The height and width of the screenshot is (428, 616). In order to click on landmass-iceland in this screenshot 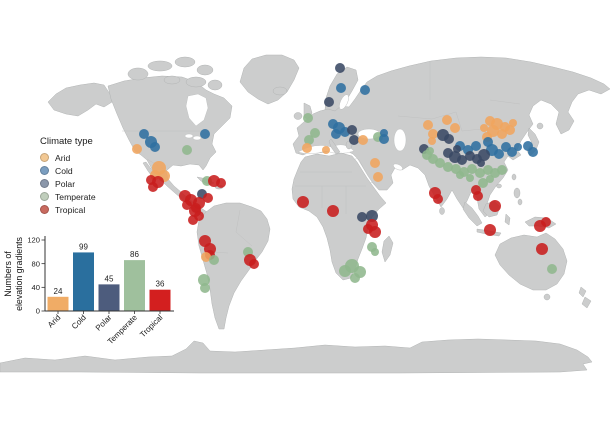, I will do `click(280, 91)`.